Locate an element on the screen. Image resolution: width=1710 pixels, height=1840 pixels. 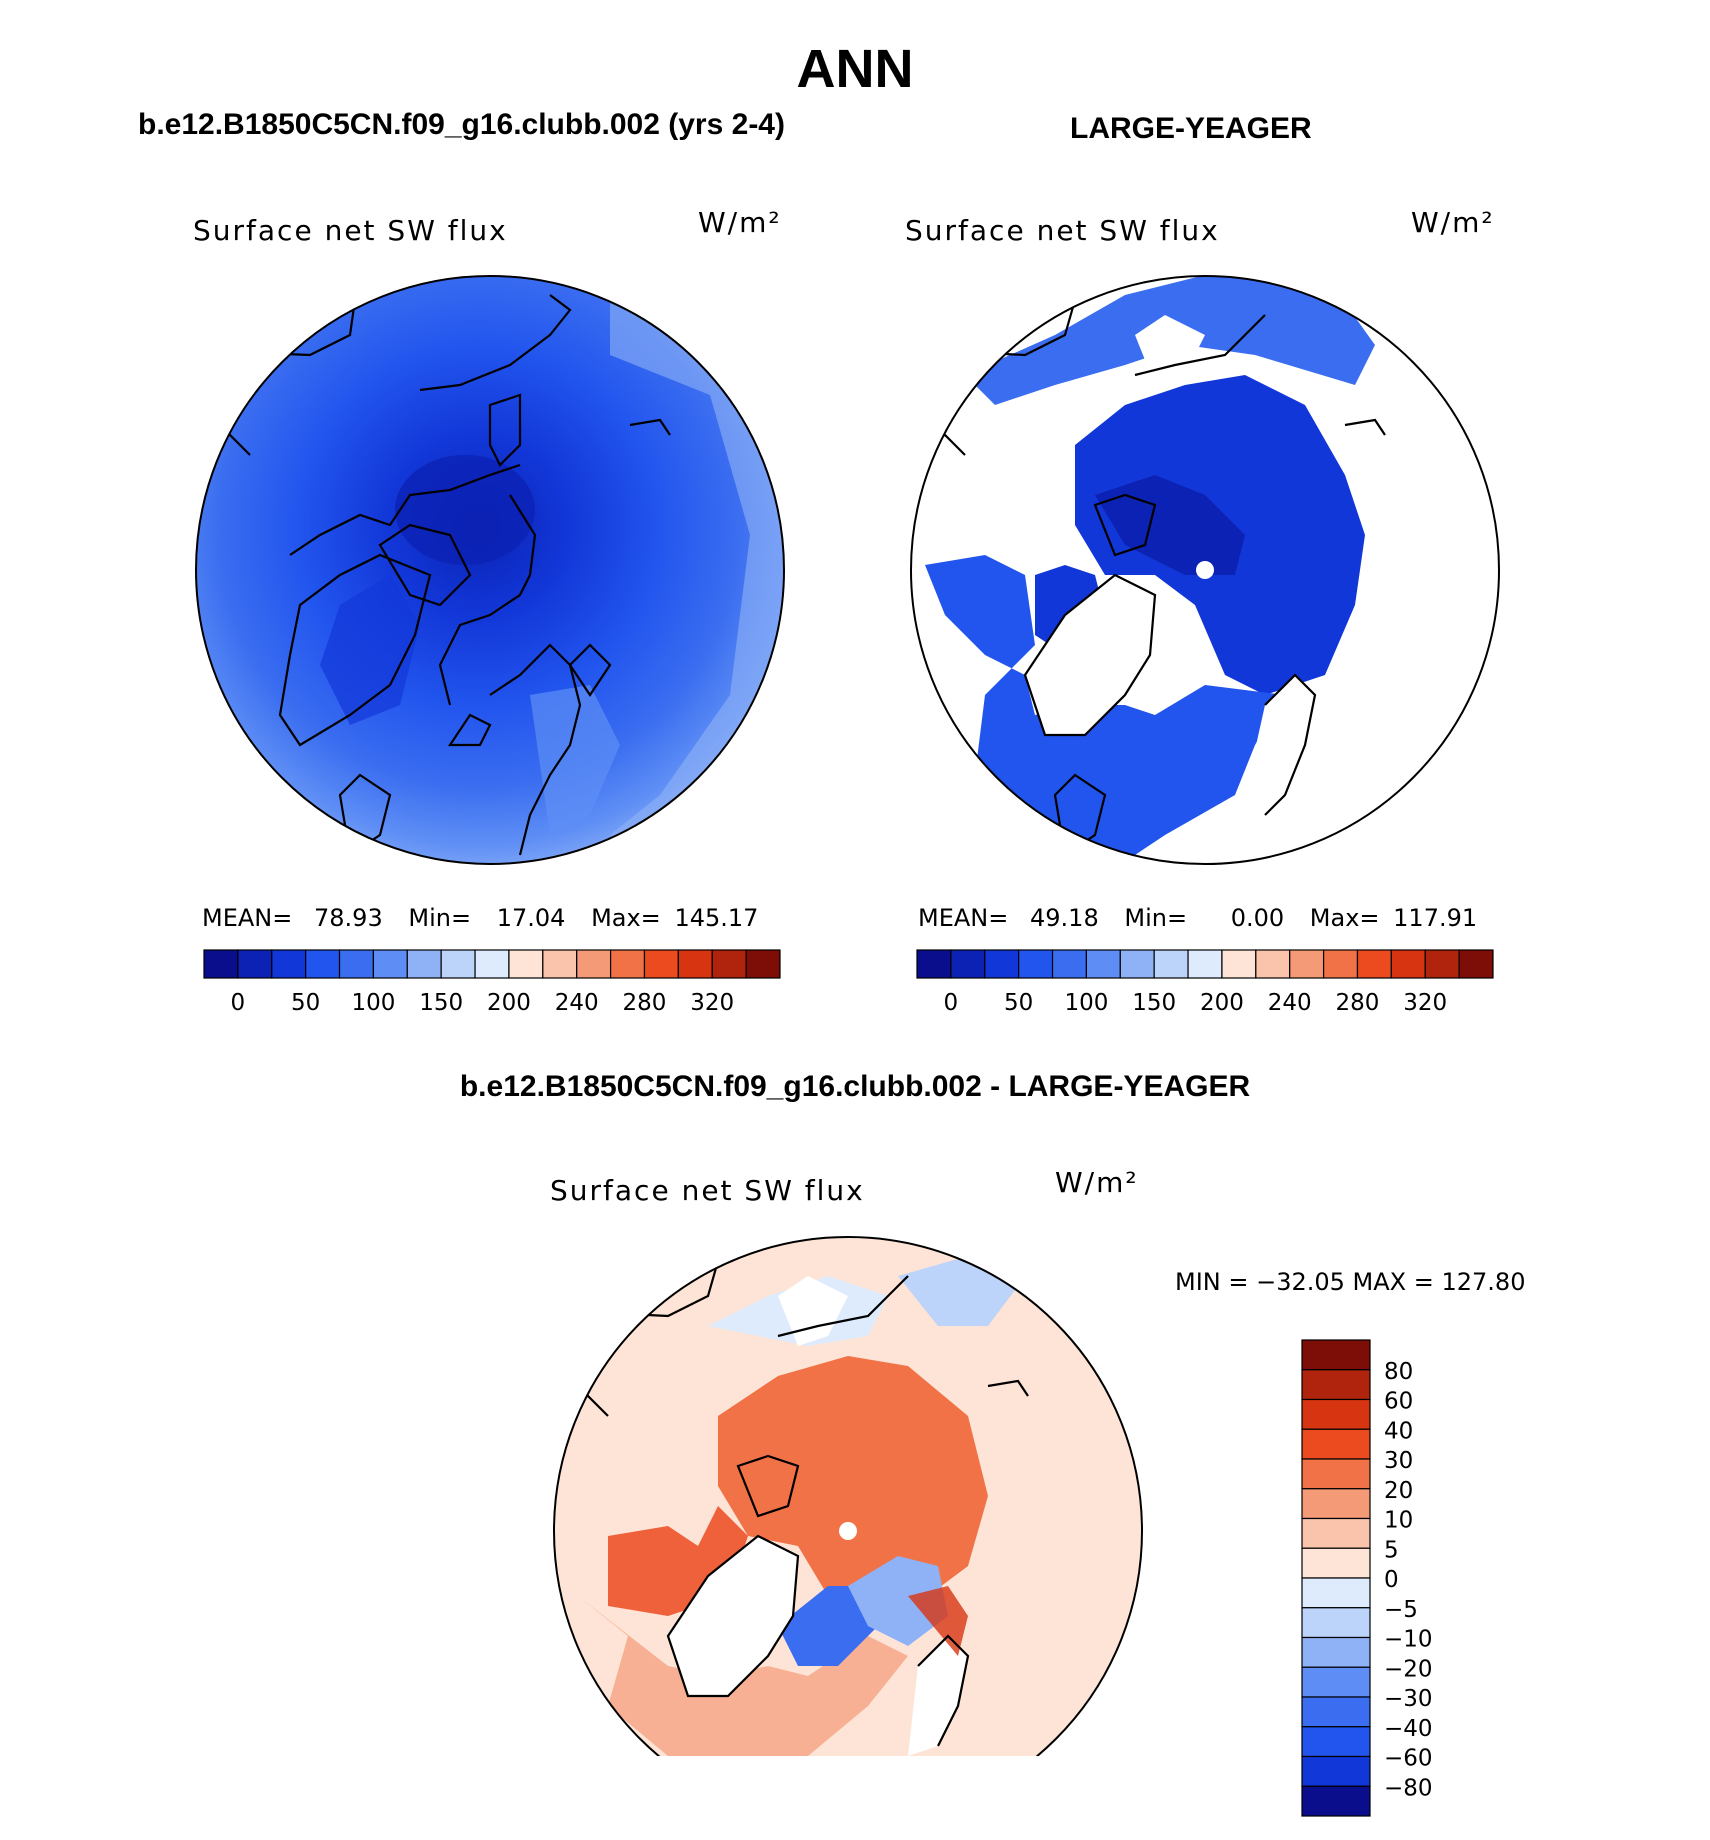
panel1-max-label: Max= is located at coordinates (626, 918).